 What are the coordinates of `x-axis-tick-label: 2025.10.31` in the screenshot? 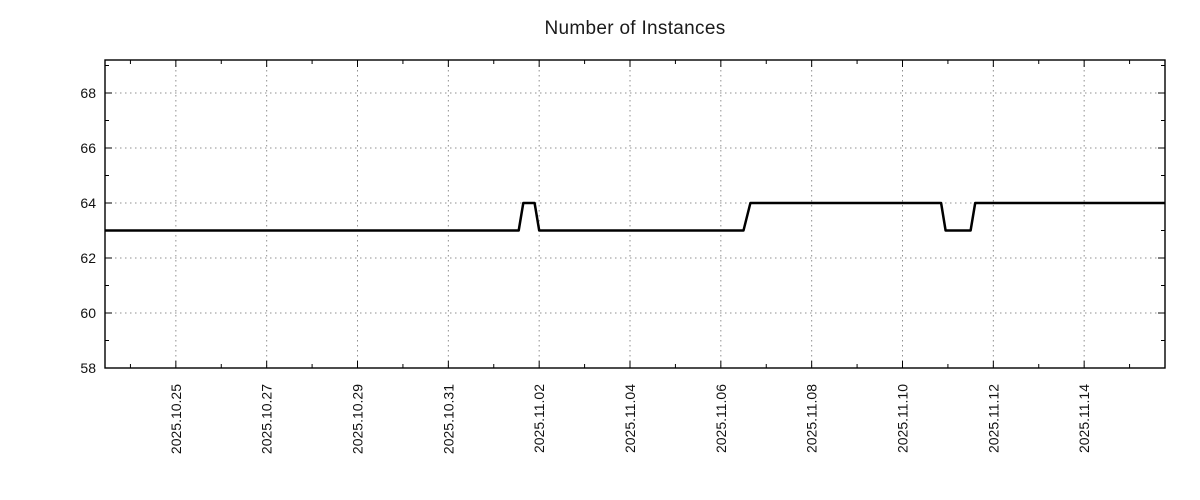 It's located at (448, 419).